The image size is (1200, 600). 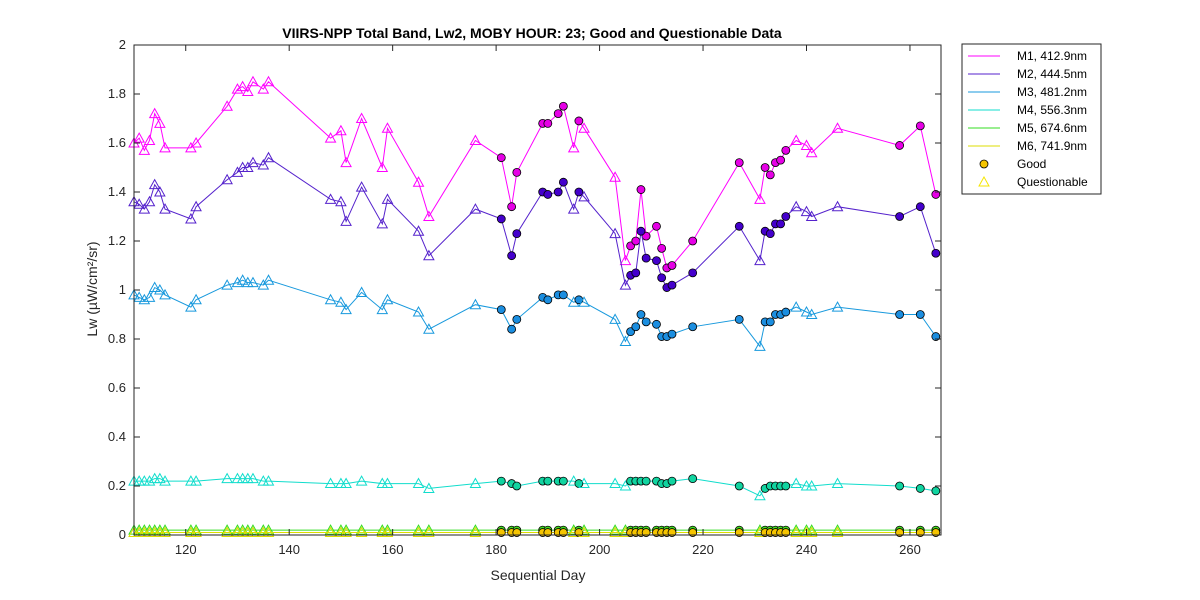 I want to click on y-axis-label: Lw (µW/cm²/sr), so click(x=92, y=288).